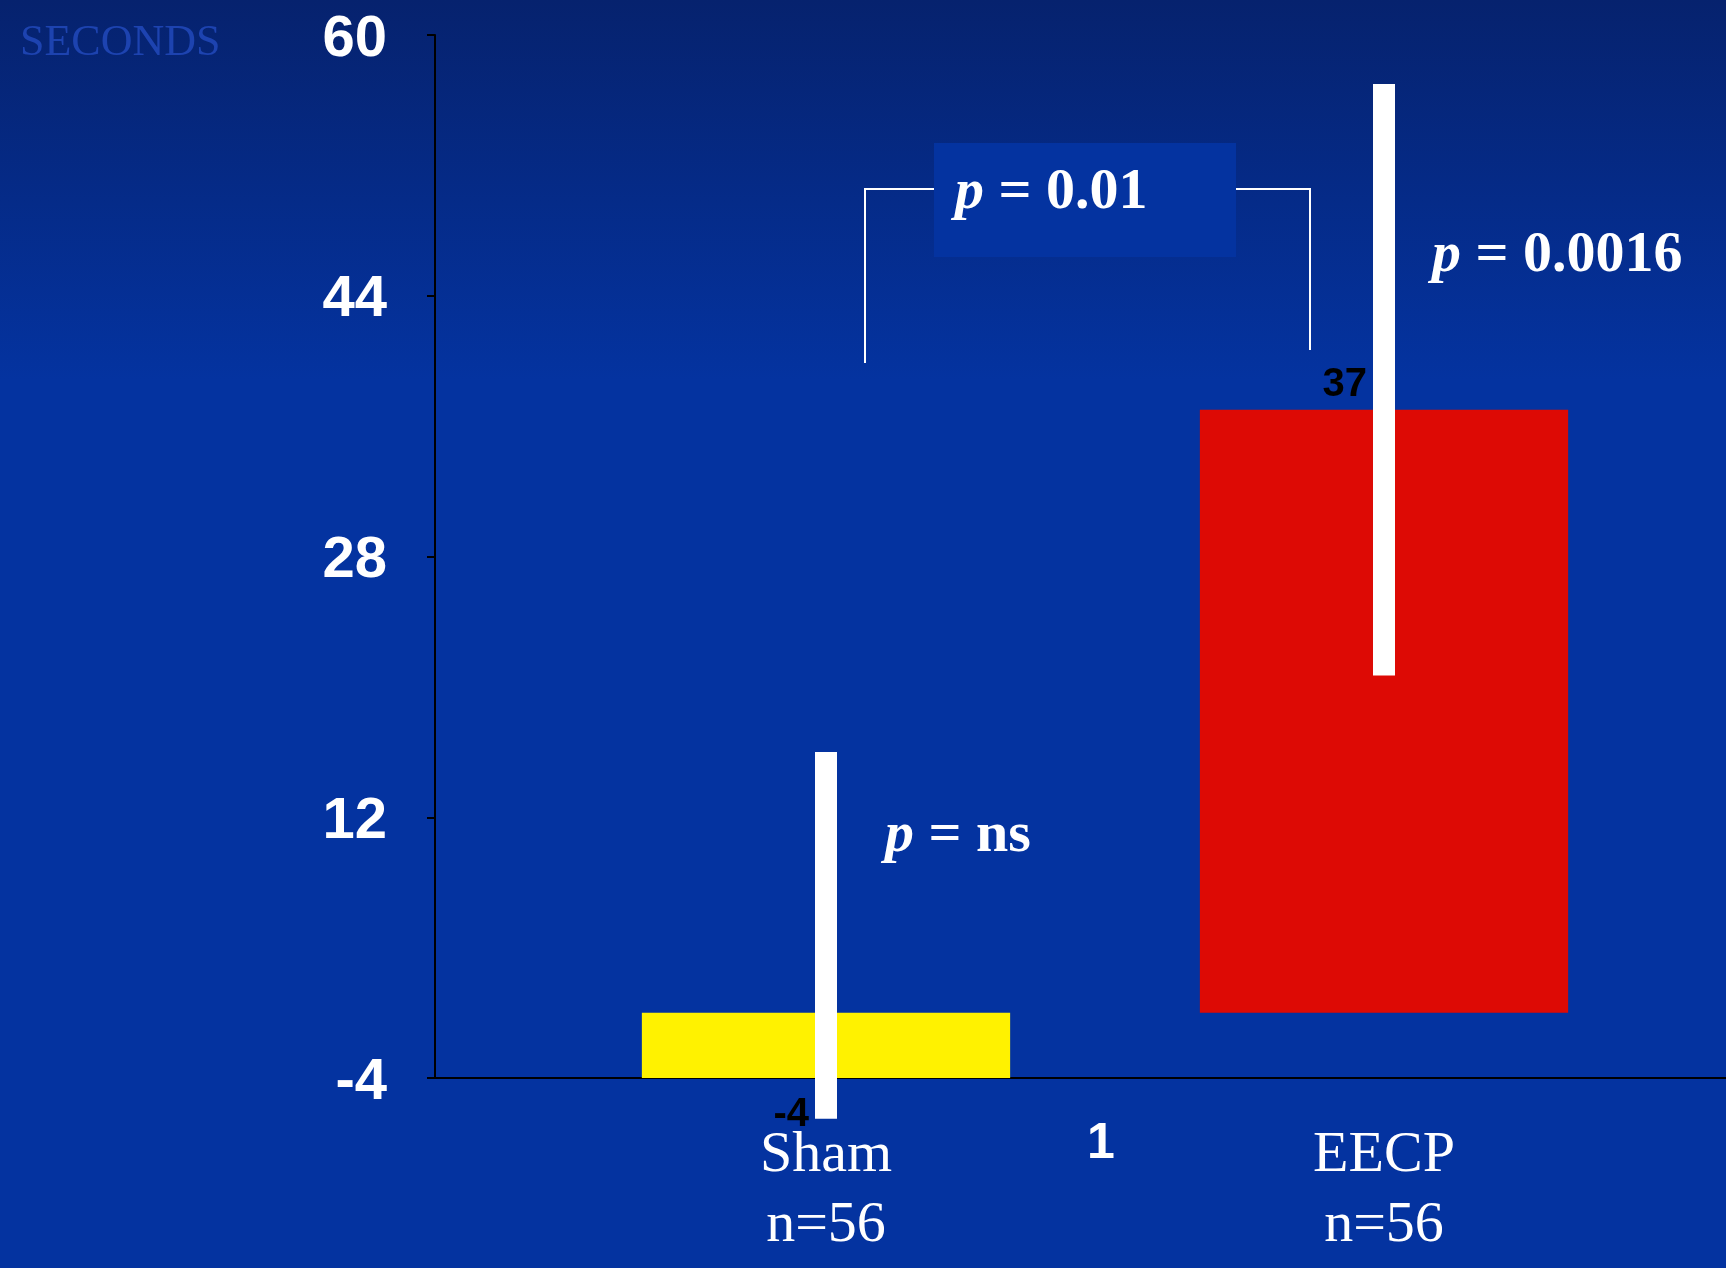 The image size is (1726, 1268). I want to click on data-label: 37, so click(1344, 381).